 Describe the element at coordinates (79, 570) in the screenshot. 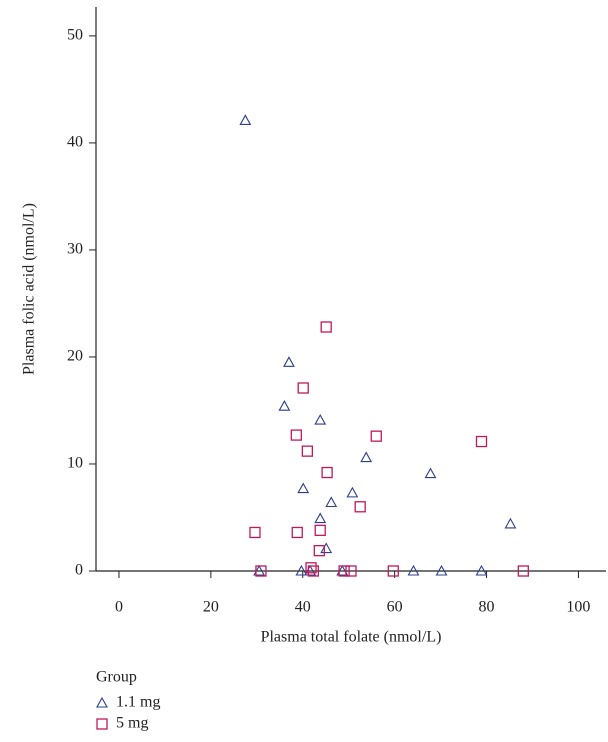

I see `y-tick-label: 0` at that location.